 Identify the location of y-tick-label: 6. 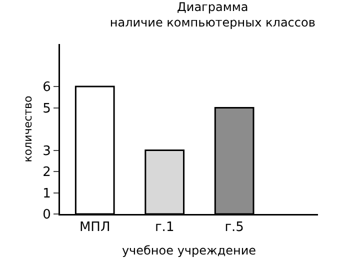
(46, 88).